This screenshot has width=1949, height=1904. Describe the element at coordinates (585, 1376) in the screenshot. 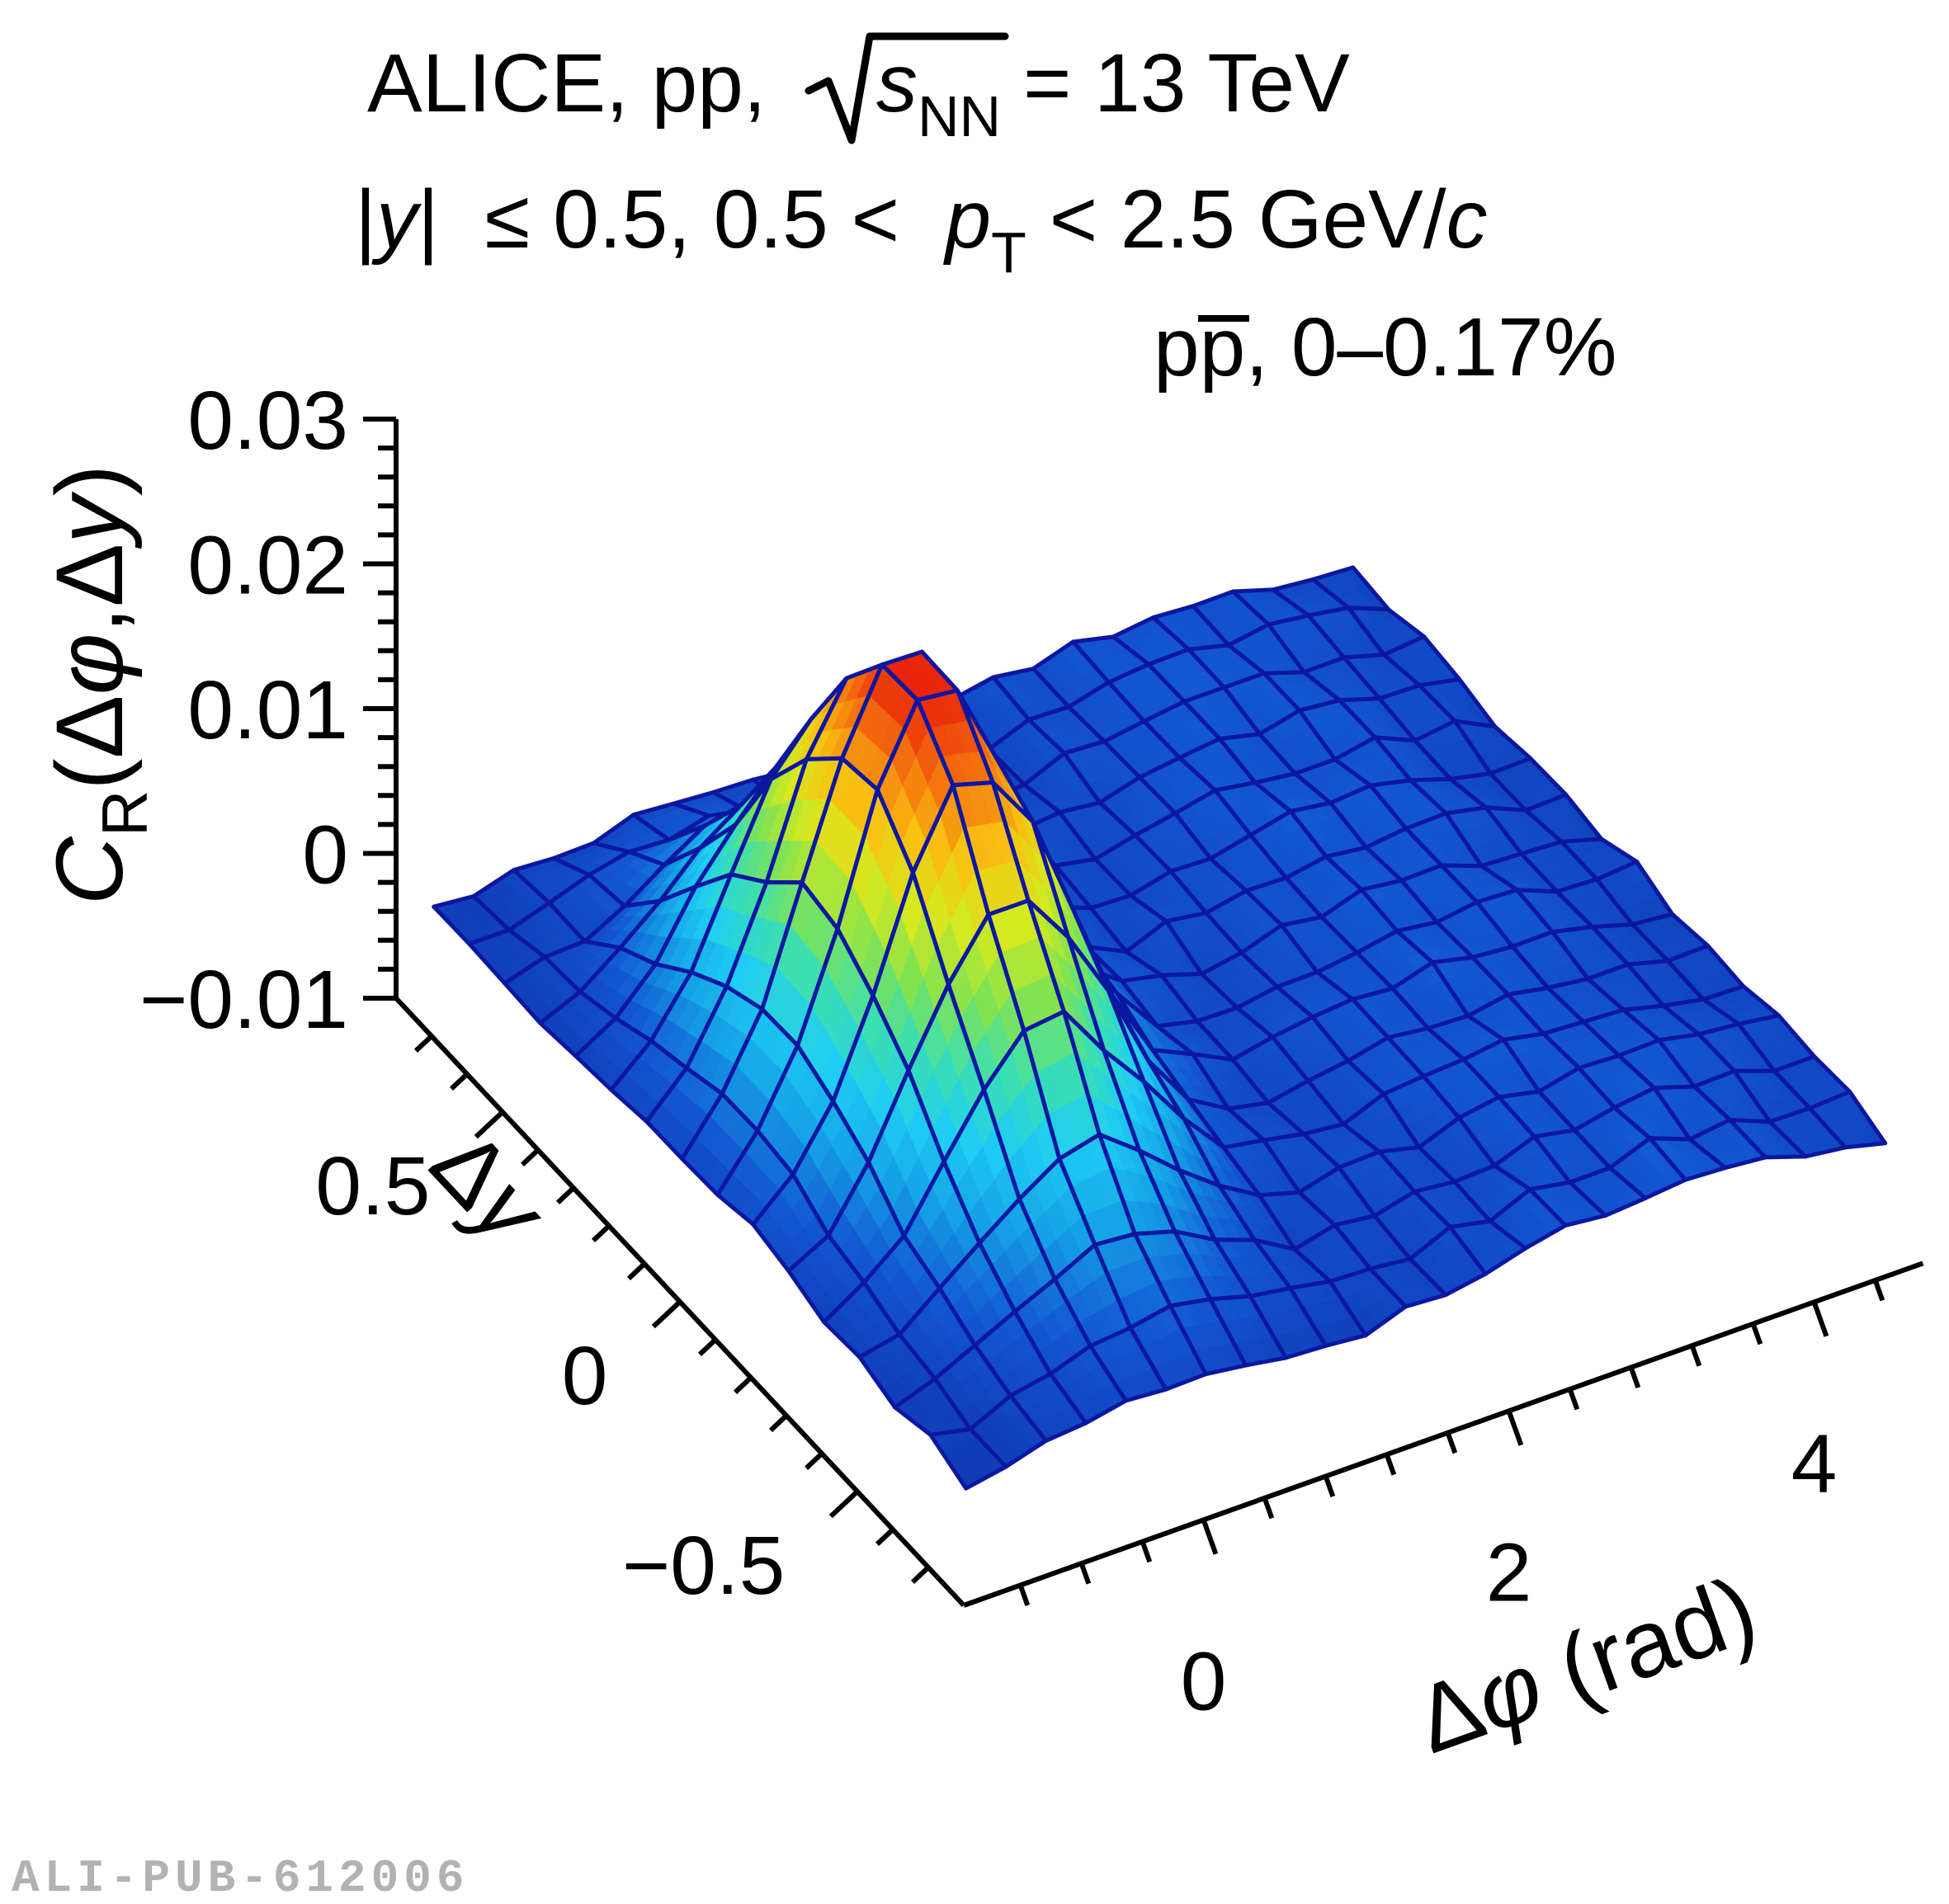

I see `tick-label: 0` at that location.